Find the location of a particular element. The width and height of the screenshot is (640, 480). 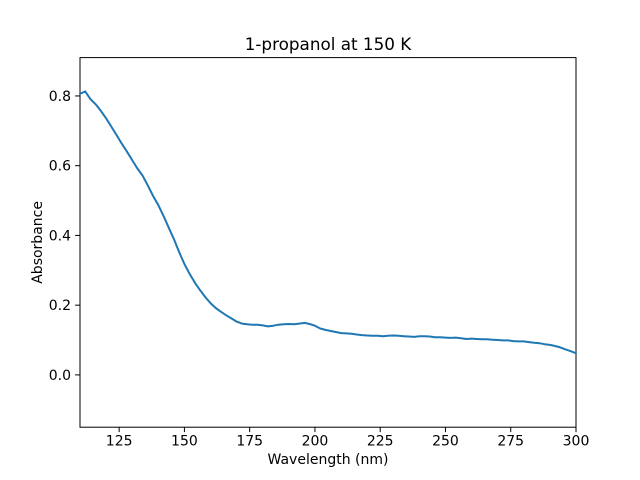

y-axis-ticks: 0.0 0.2 0.4 0.6 0.8 is located at coordinates (64, 236).